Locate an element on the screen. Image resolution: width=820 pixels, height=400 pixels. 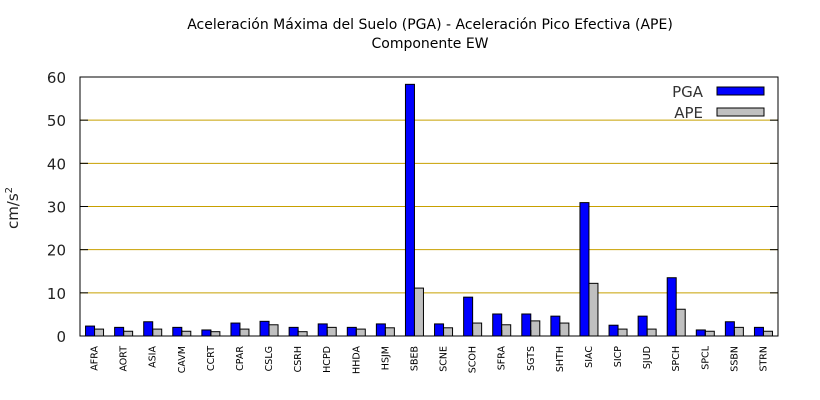
x-tick-label: SSBN is located at coordinates (734, 359).